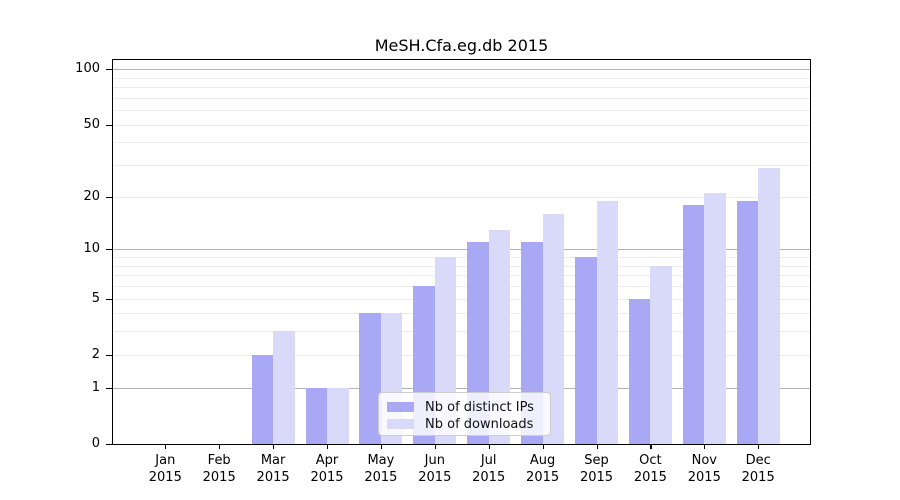  Describe the element at coordinates (219, 460) in the screenshot. I see `x-tick-month: Feb` at that location.